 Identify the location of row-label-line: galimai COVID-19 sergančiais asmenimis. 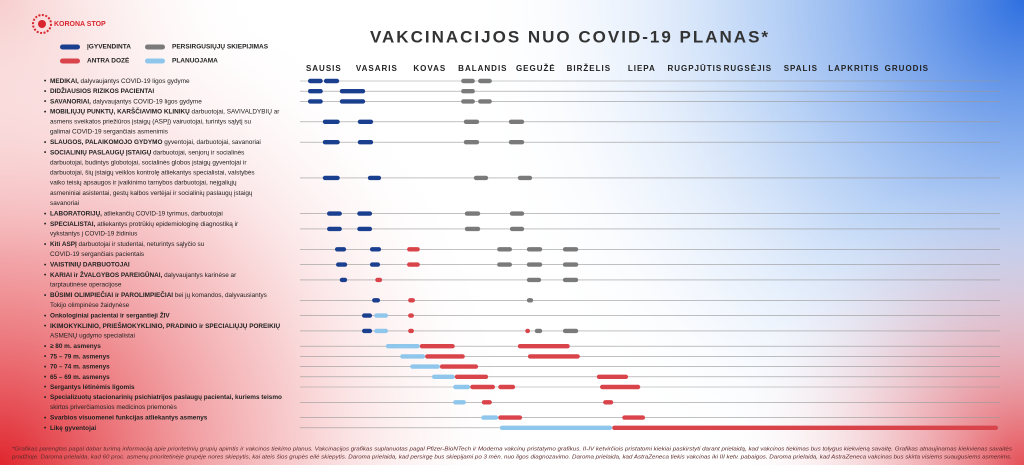
(109, 132).